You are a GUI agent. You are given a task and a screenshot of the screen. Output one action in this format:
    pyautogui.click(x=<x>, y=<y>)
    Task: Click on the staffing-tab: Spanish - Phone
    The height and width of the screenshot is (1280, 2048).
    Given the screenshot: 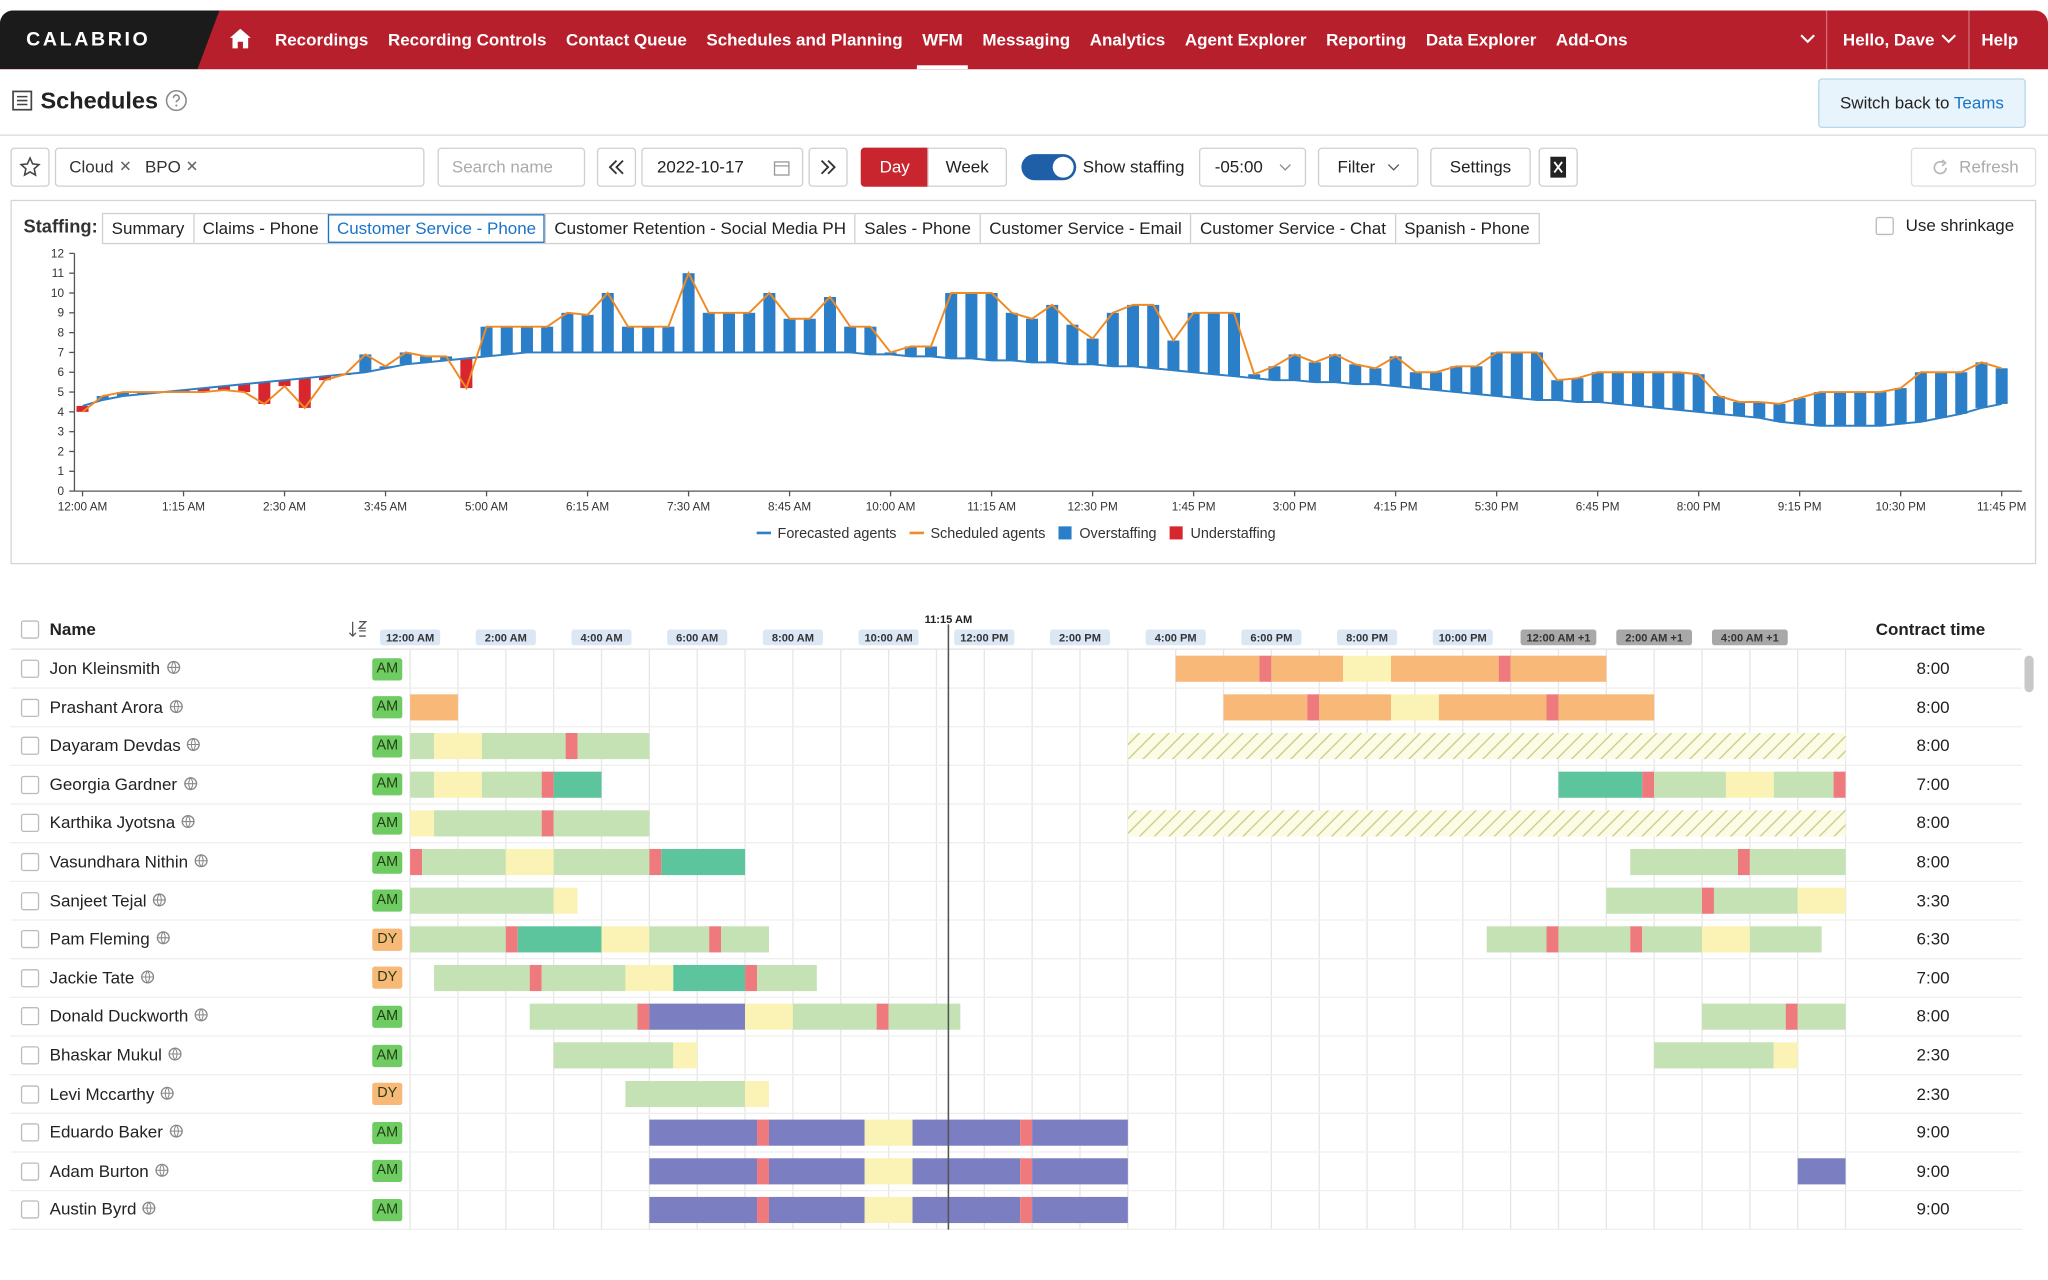 What is the action you would take?
    pyautogui.click(x=1466, y=228)
    